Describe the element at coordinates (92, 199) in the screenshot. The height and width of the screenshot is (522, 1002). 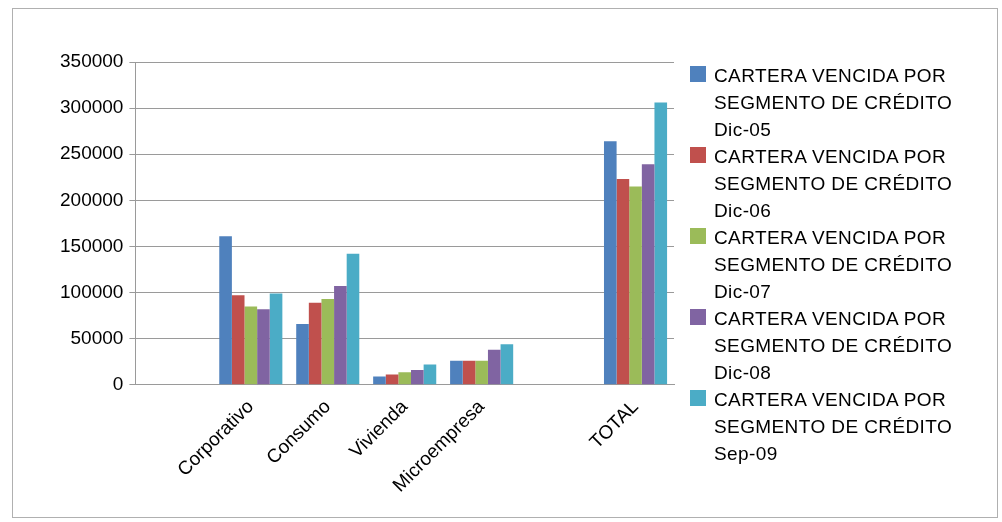
I see `y-tick-label: 200000` at that location.